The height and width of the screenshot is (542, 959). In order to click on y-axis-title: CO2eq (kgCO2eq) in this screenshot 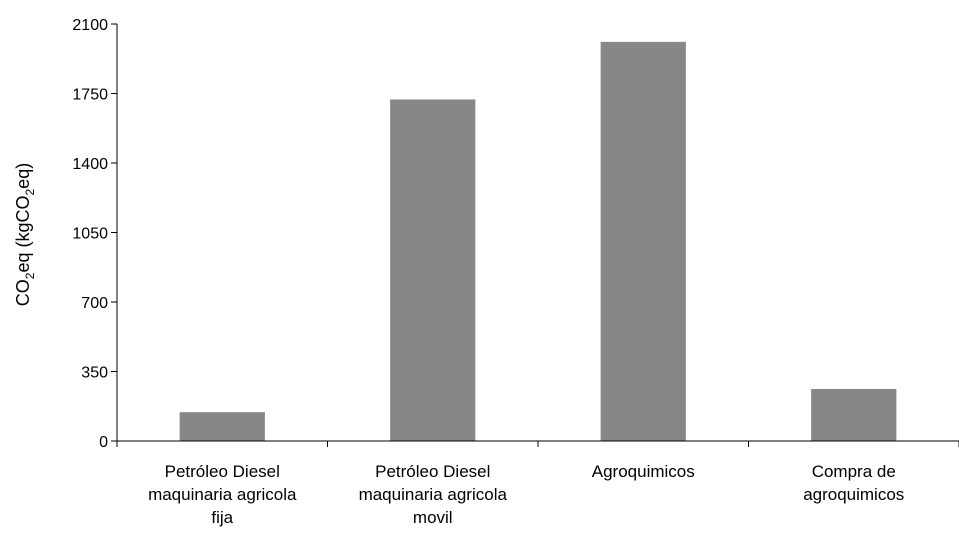, I will do `click(25, 234)`.